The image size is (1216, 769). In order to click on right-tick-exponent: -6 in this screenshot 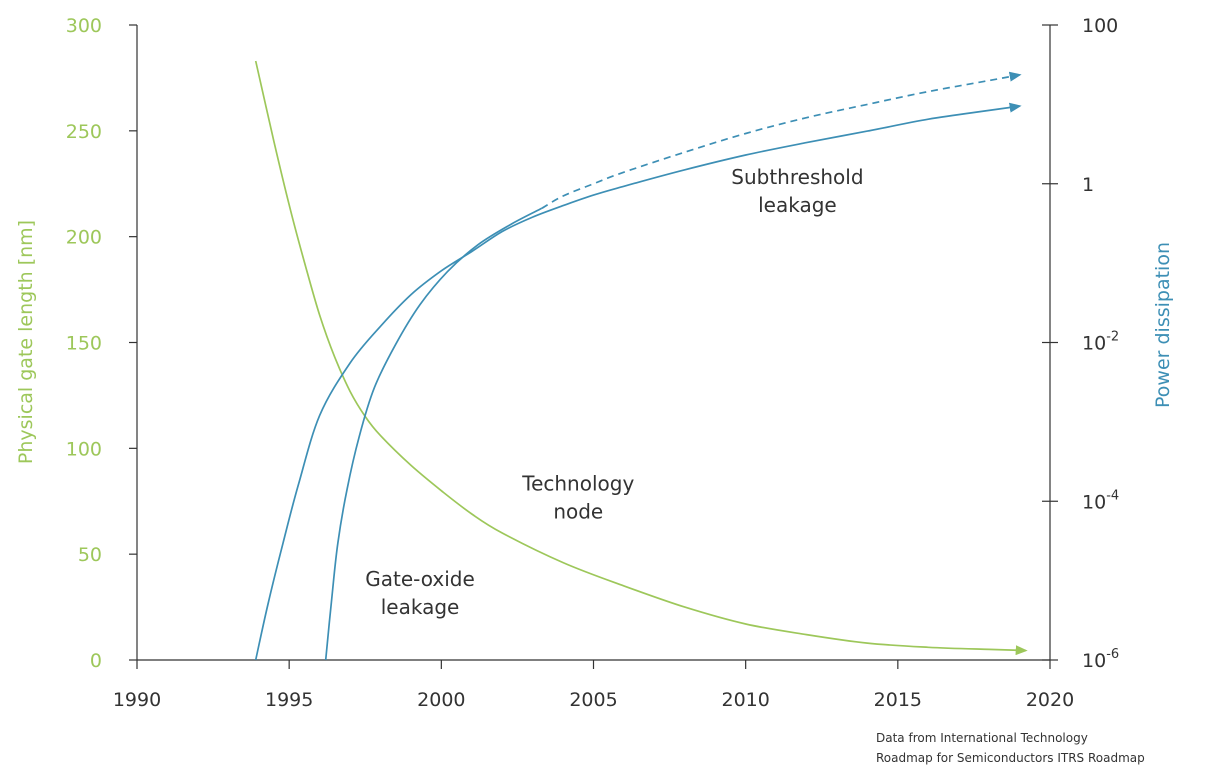, I will do `click(1112, 654)`.